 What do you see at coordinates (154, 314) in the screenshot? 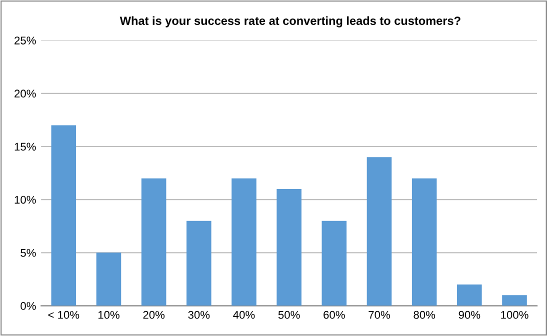
I see `x-tick-label: 20%` at bounding box center [154, 314].